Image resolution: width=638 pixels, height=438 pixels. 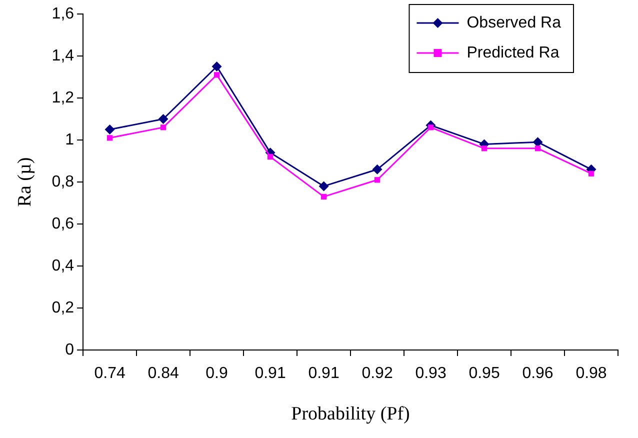 What do you see at coordinates (538, 373) in the screenshot?
I see `x-tick-label: 0.96` at bounding box center [538, 373].